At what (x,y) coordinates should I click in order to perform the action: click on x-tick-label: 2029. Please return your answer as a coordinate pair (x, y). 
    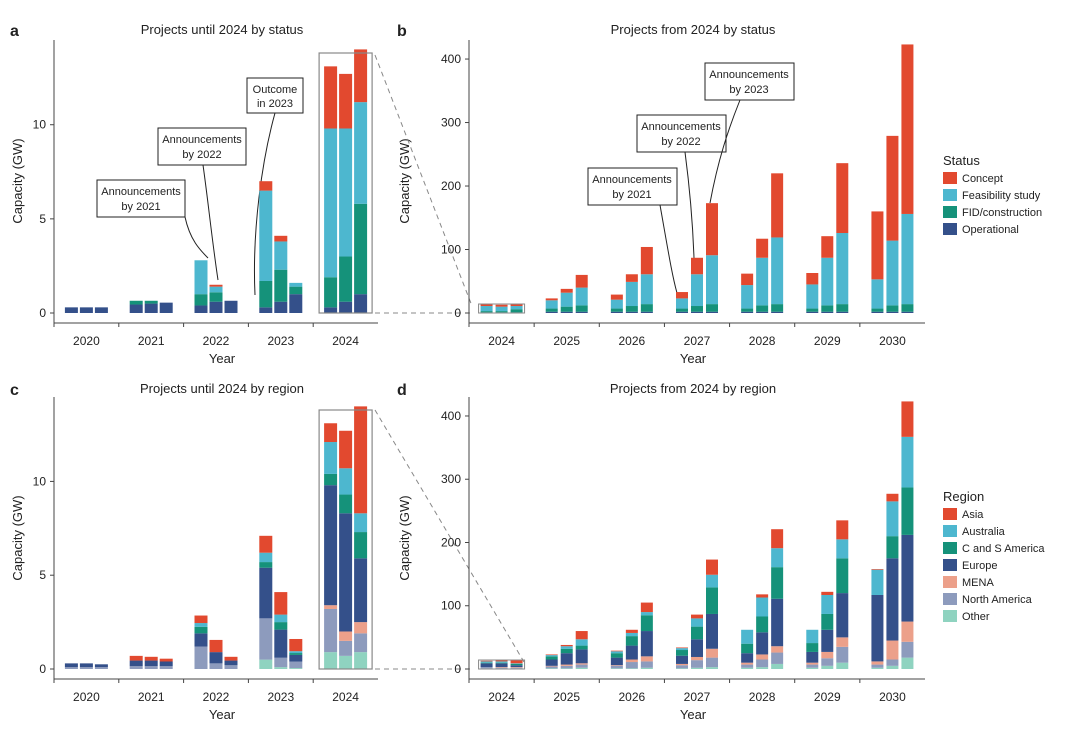
    Looking at the image, I should click on (827, 697).